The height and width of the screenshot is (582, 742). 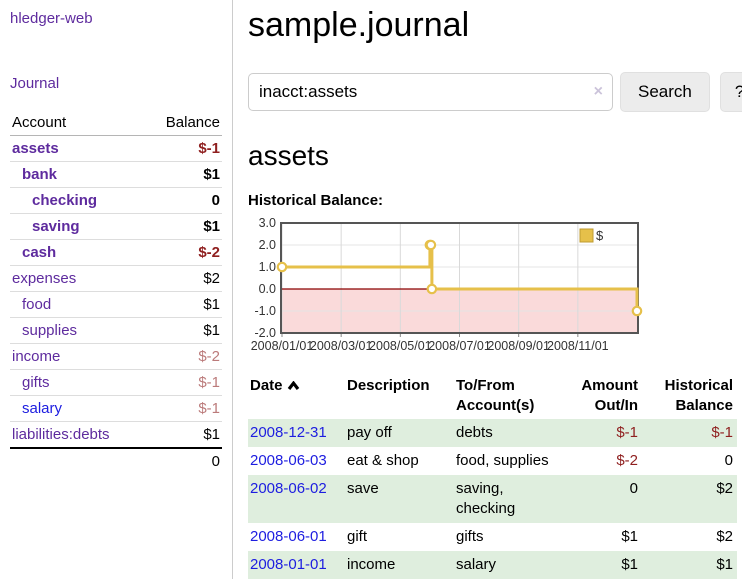 What do you see at coordinates (40, 174) in the screenshot?
I see `account-link-bank: bank` at bounding box center [40, 174].